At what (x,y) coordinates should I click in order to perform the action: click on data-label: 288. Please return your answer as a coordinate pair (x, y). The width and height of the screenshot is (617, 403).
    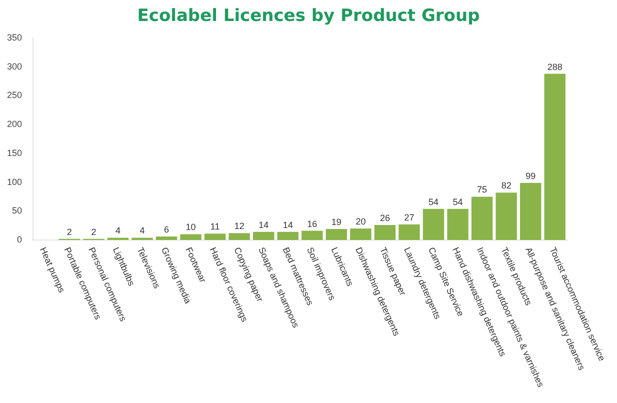
    Looking at the image, I should click on (554, 67).